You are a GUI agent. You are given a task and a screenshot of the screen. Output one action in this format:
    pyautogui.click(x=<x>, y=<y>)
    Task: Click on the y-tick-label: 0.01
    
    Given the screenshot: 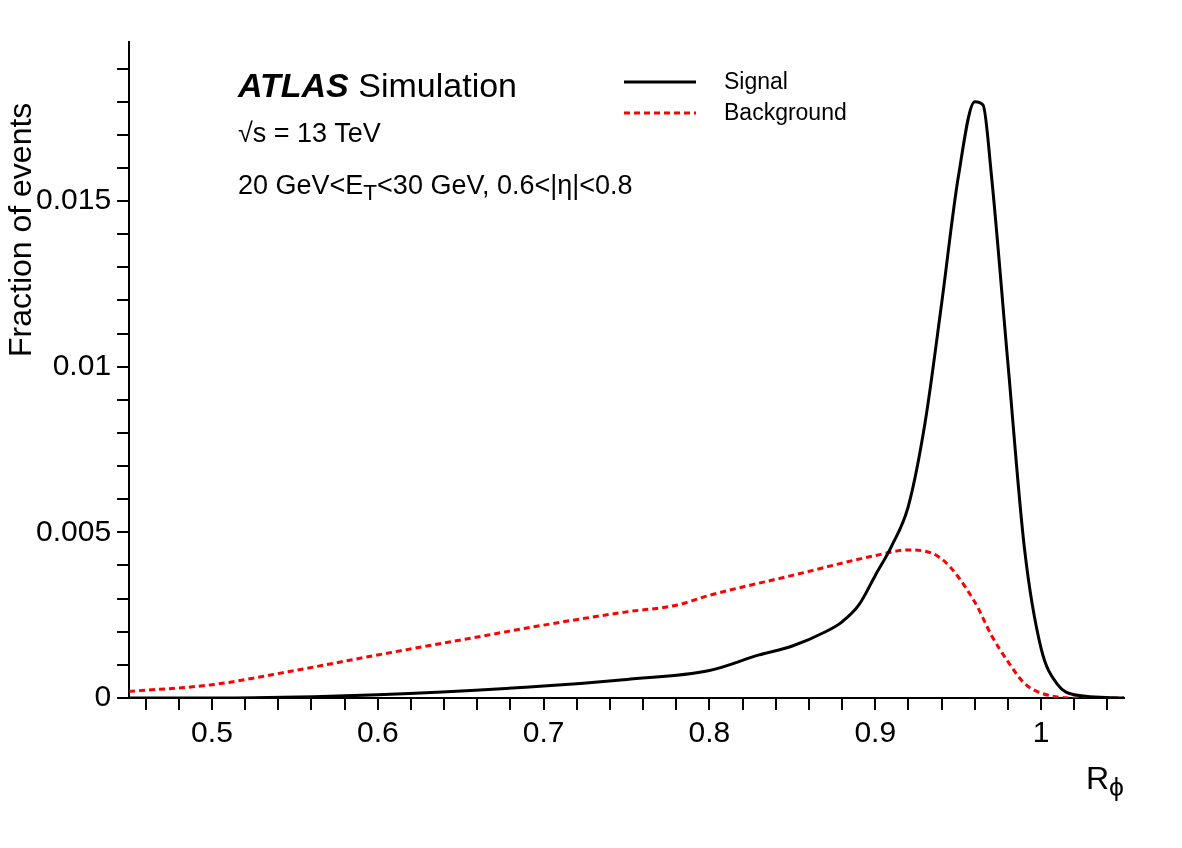 What is the action you would take?
    pyautogui.click(x=82, y=364)
    